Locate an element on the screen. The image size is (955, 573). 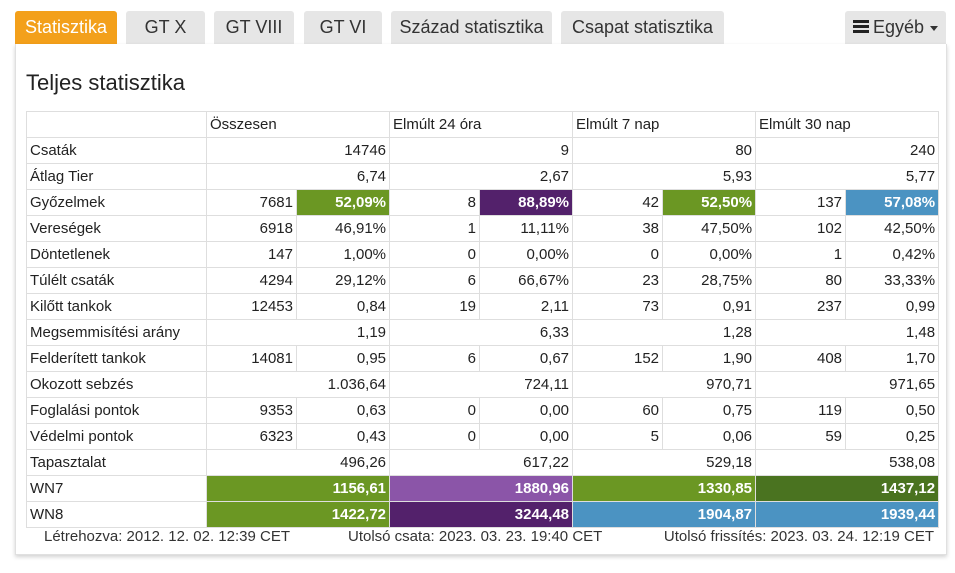
value-cell: 724,11 is located at coordinates (481, 384).